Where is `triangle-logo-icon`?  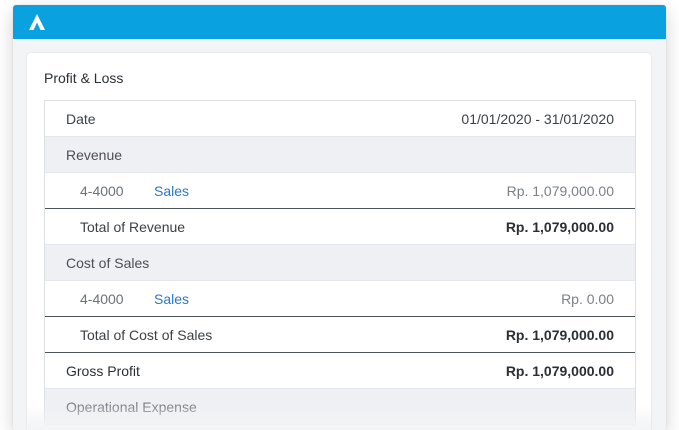
triangle-logo-icon is located at coordinates (37, 22).